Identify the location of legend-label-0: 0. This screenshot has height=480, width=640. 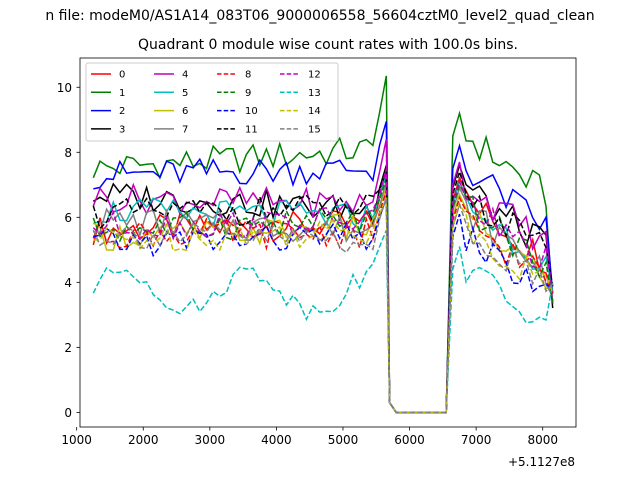
(122, 75).